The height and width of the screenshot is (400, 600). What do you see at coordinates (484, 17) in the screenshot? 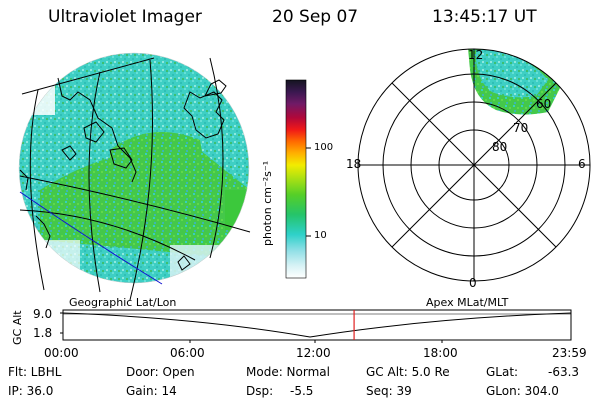
I see `time-label: 13:45:17 UT` at bounding box center [484, 17].